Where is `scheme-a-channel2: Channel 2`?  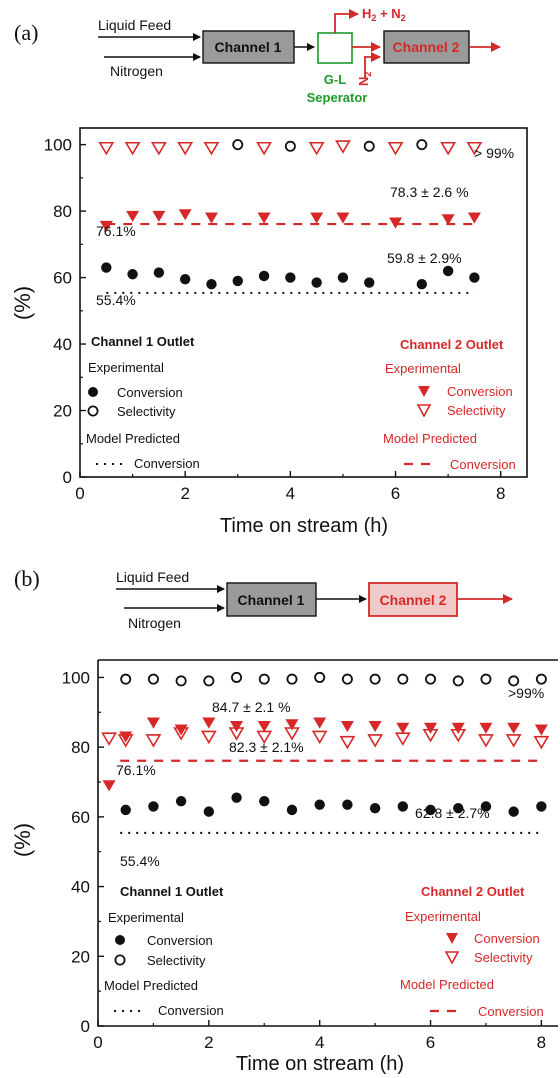 scheme-a-channel2: Channel 2 is located at coordinates (426, 47).